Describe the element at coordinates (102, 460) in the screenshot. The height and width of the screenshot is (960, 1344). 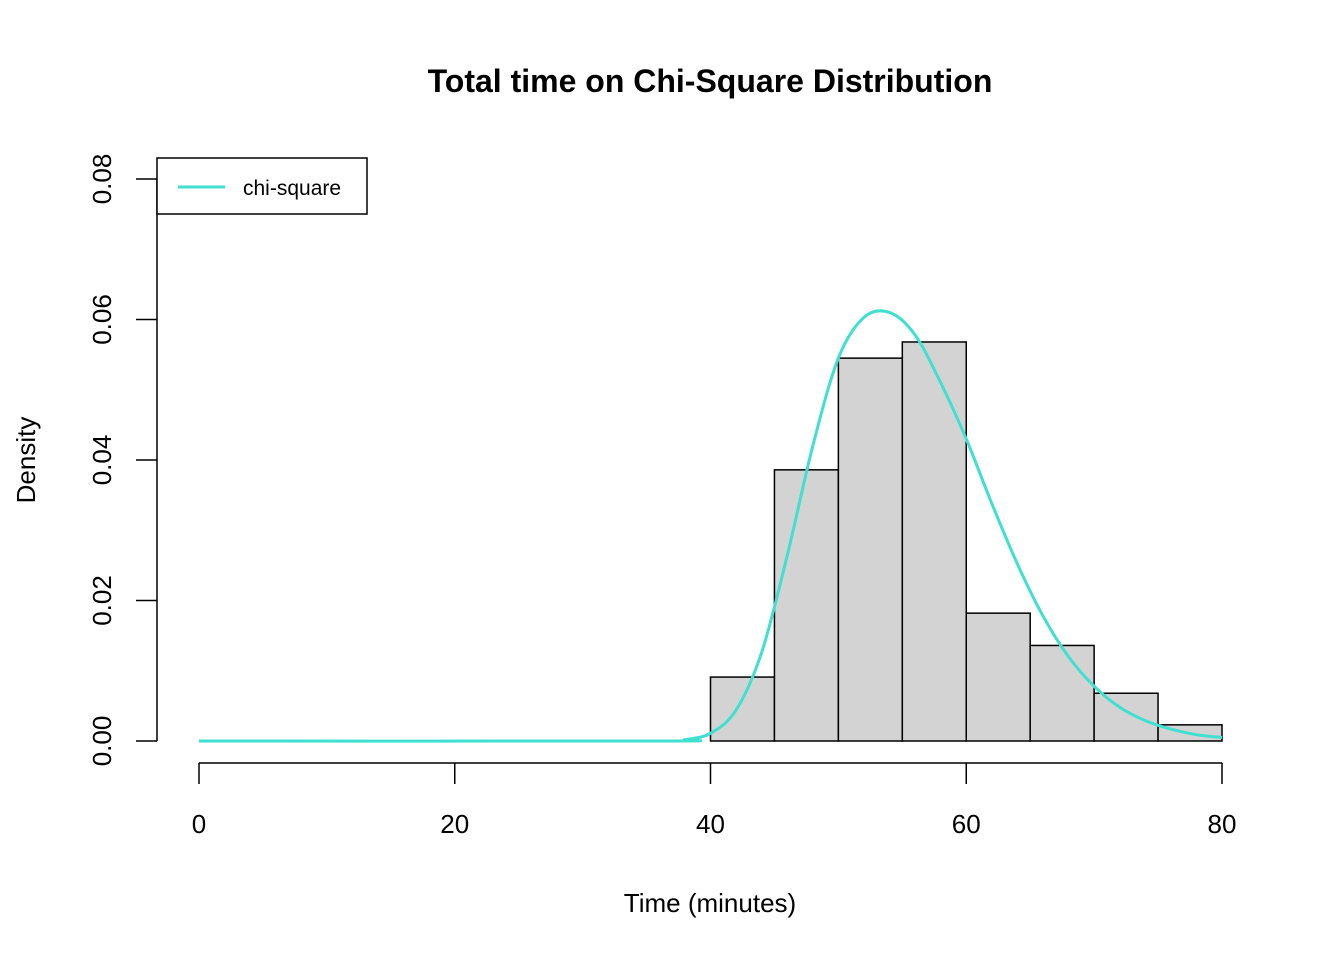
I see `y-tick-label-2: 0.04` at that location.